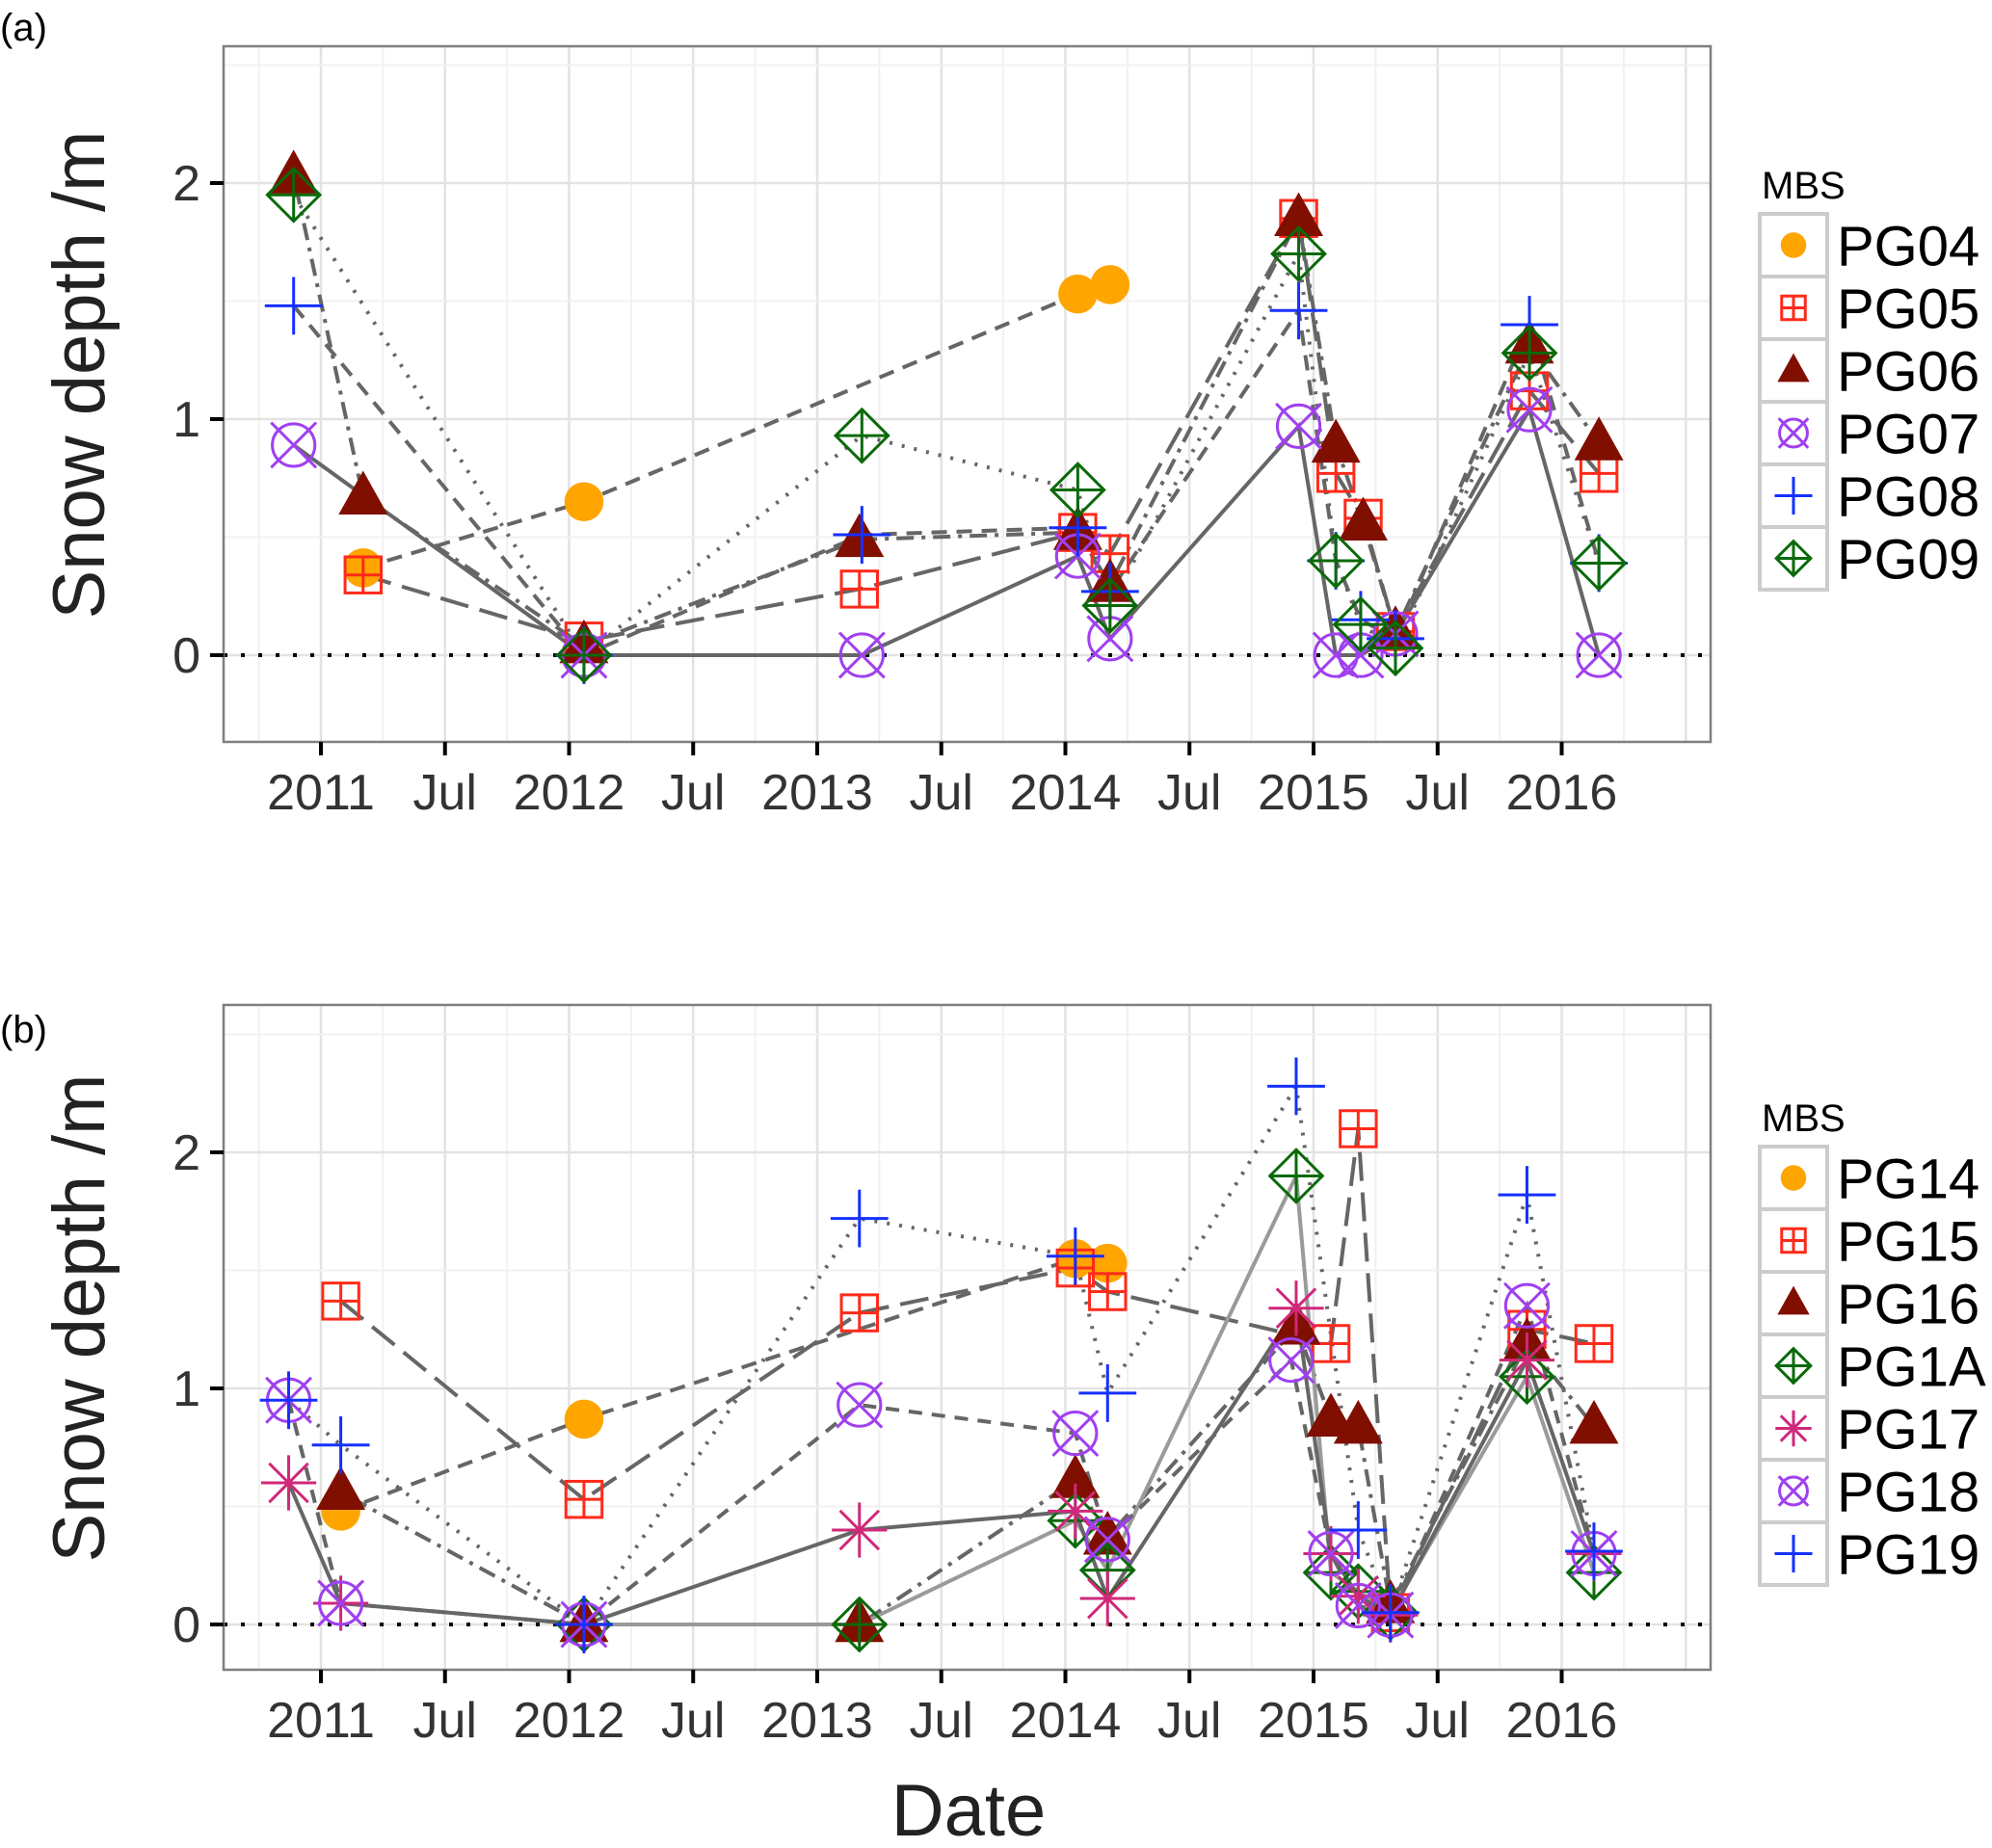 Image resolution: width=1992 pixels, height=1848 pixels. I want to click on legend-item-pg04: PG04, so click(1868, 245).